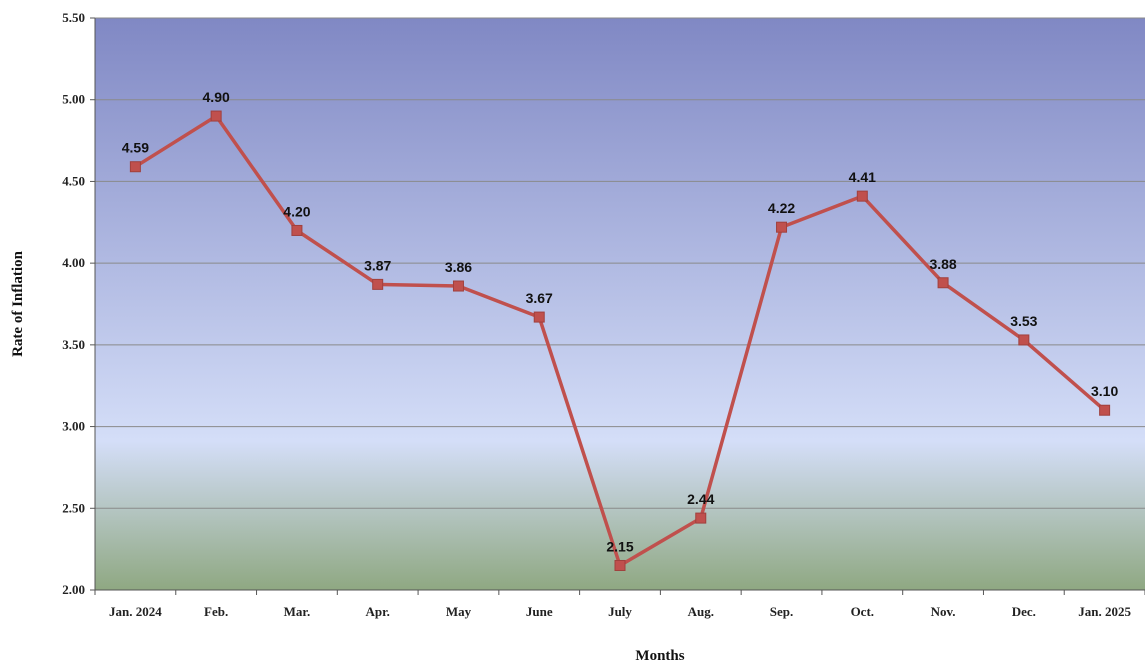 The image size is (1145, 662). Describe the element at coordinates (135, 148) in the screenshot. I see `data-label: 4.59` at that location.